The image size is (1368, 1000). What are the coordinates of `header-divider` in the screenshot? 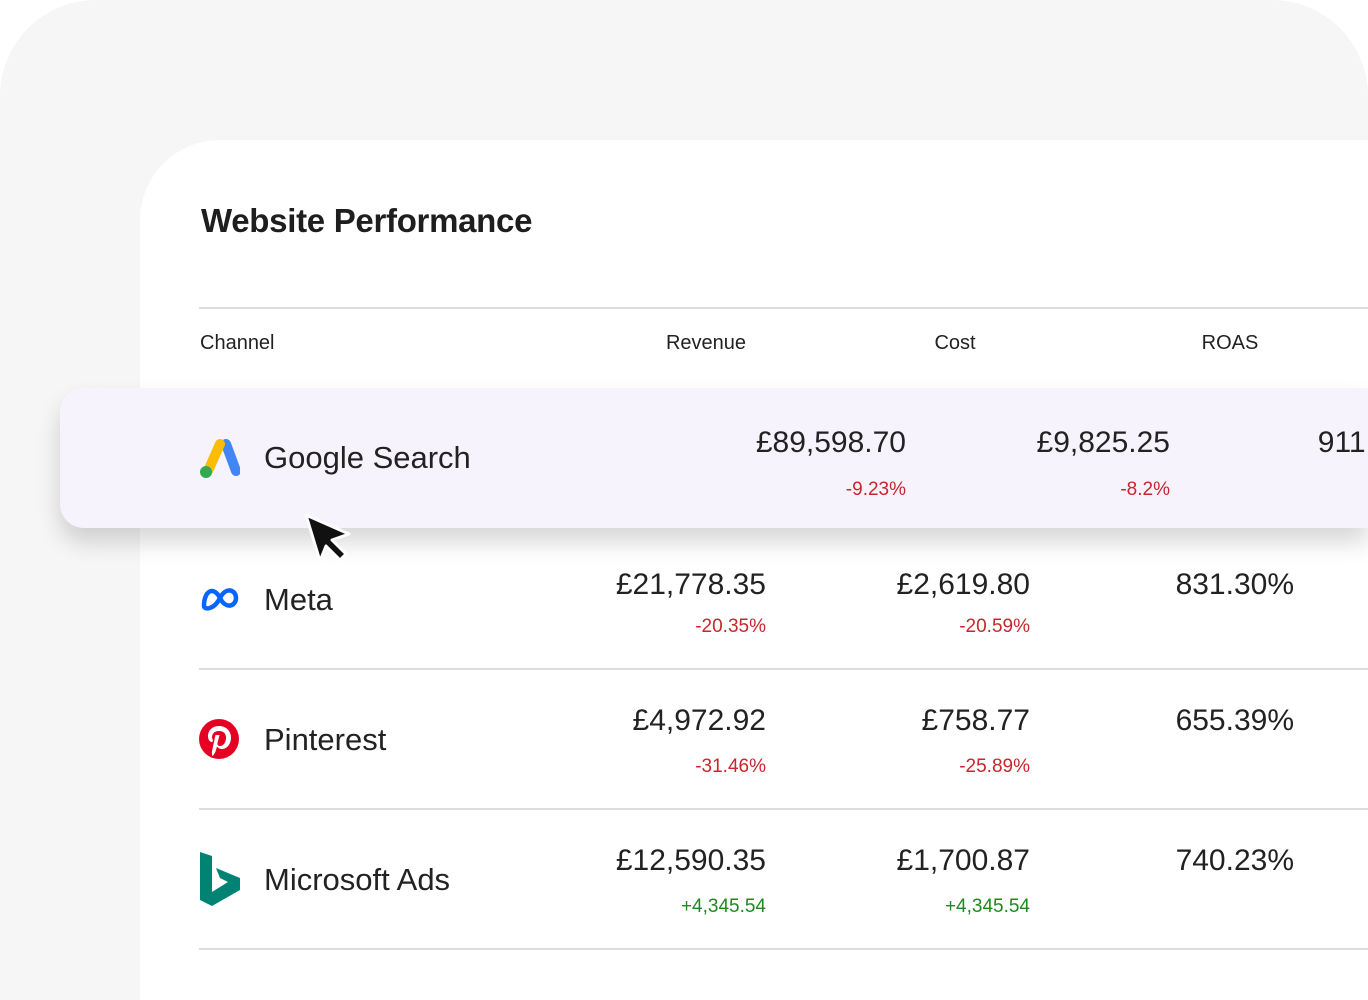 It's located at (783, 308).